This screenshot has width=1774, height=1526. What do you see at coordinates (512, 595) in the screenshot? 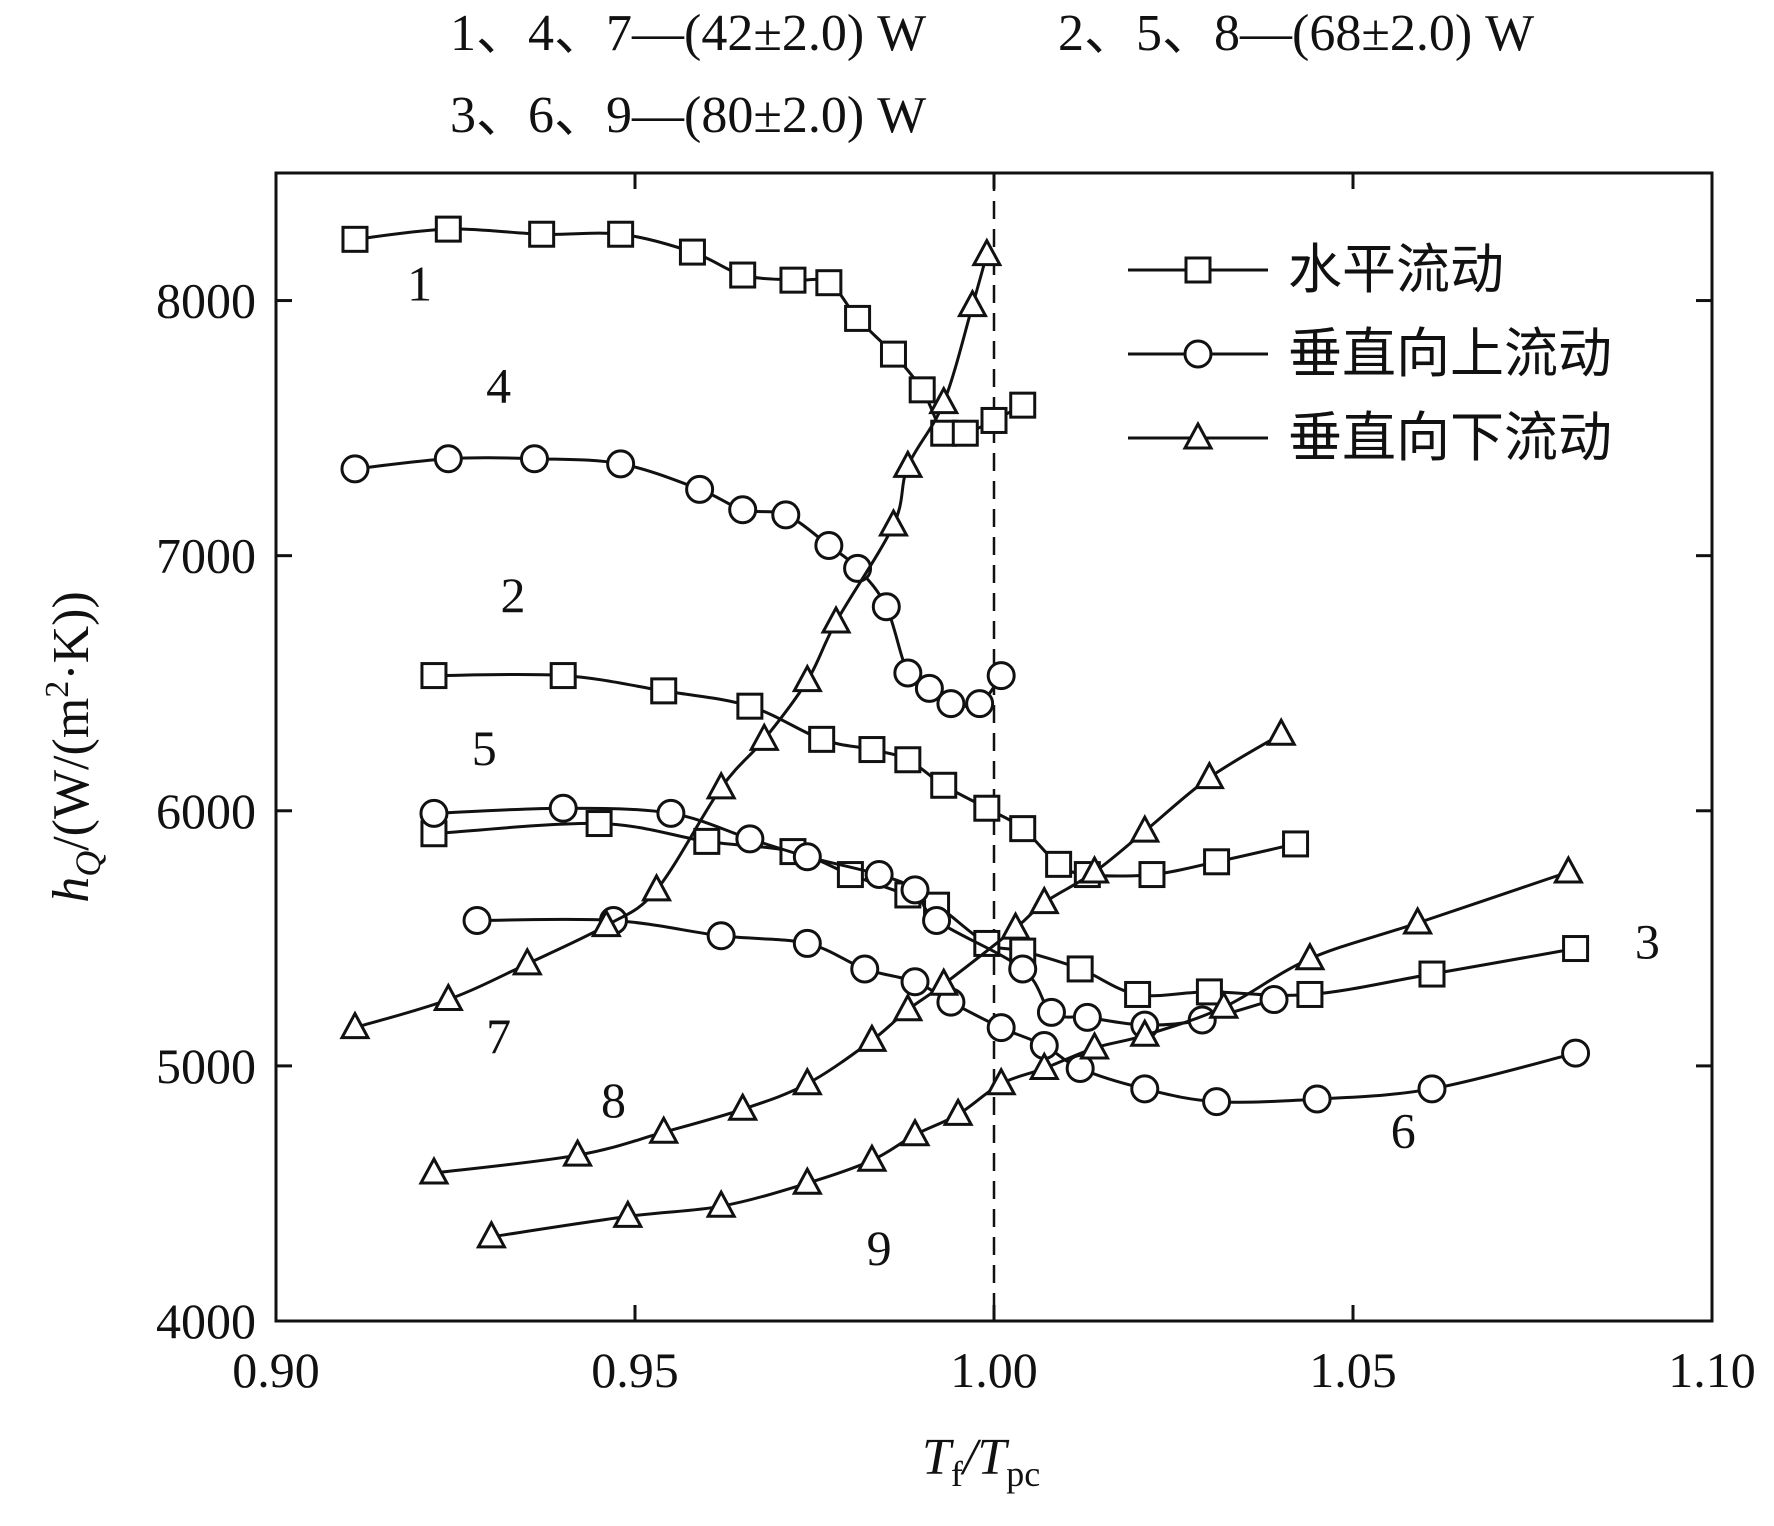
I see `curve-label-2: 2` at bounding box center [512, 595].